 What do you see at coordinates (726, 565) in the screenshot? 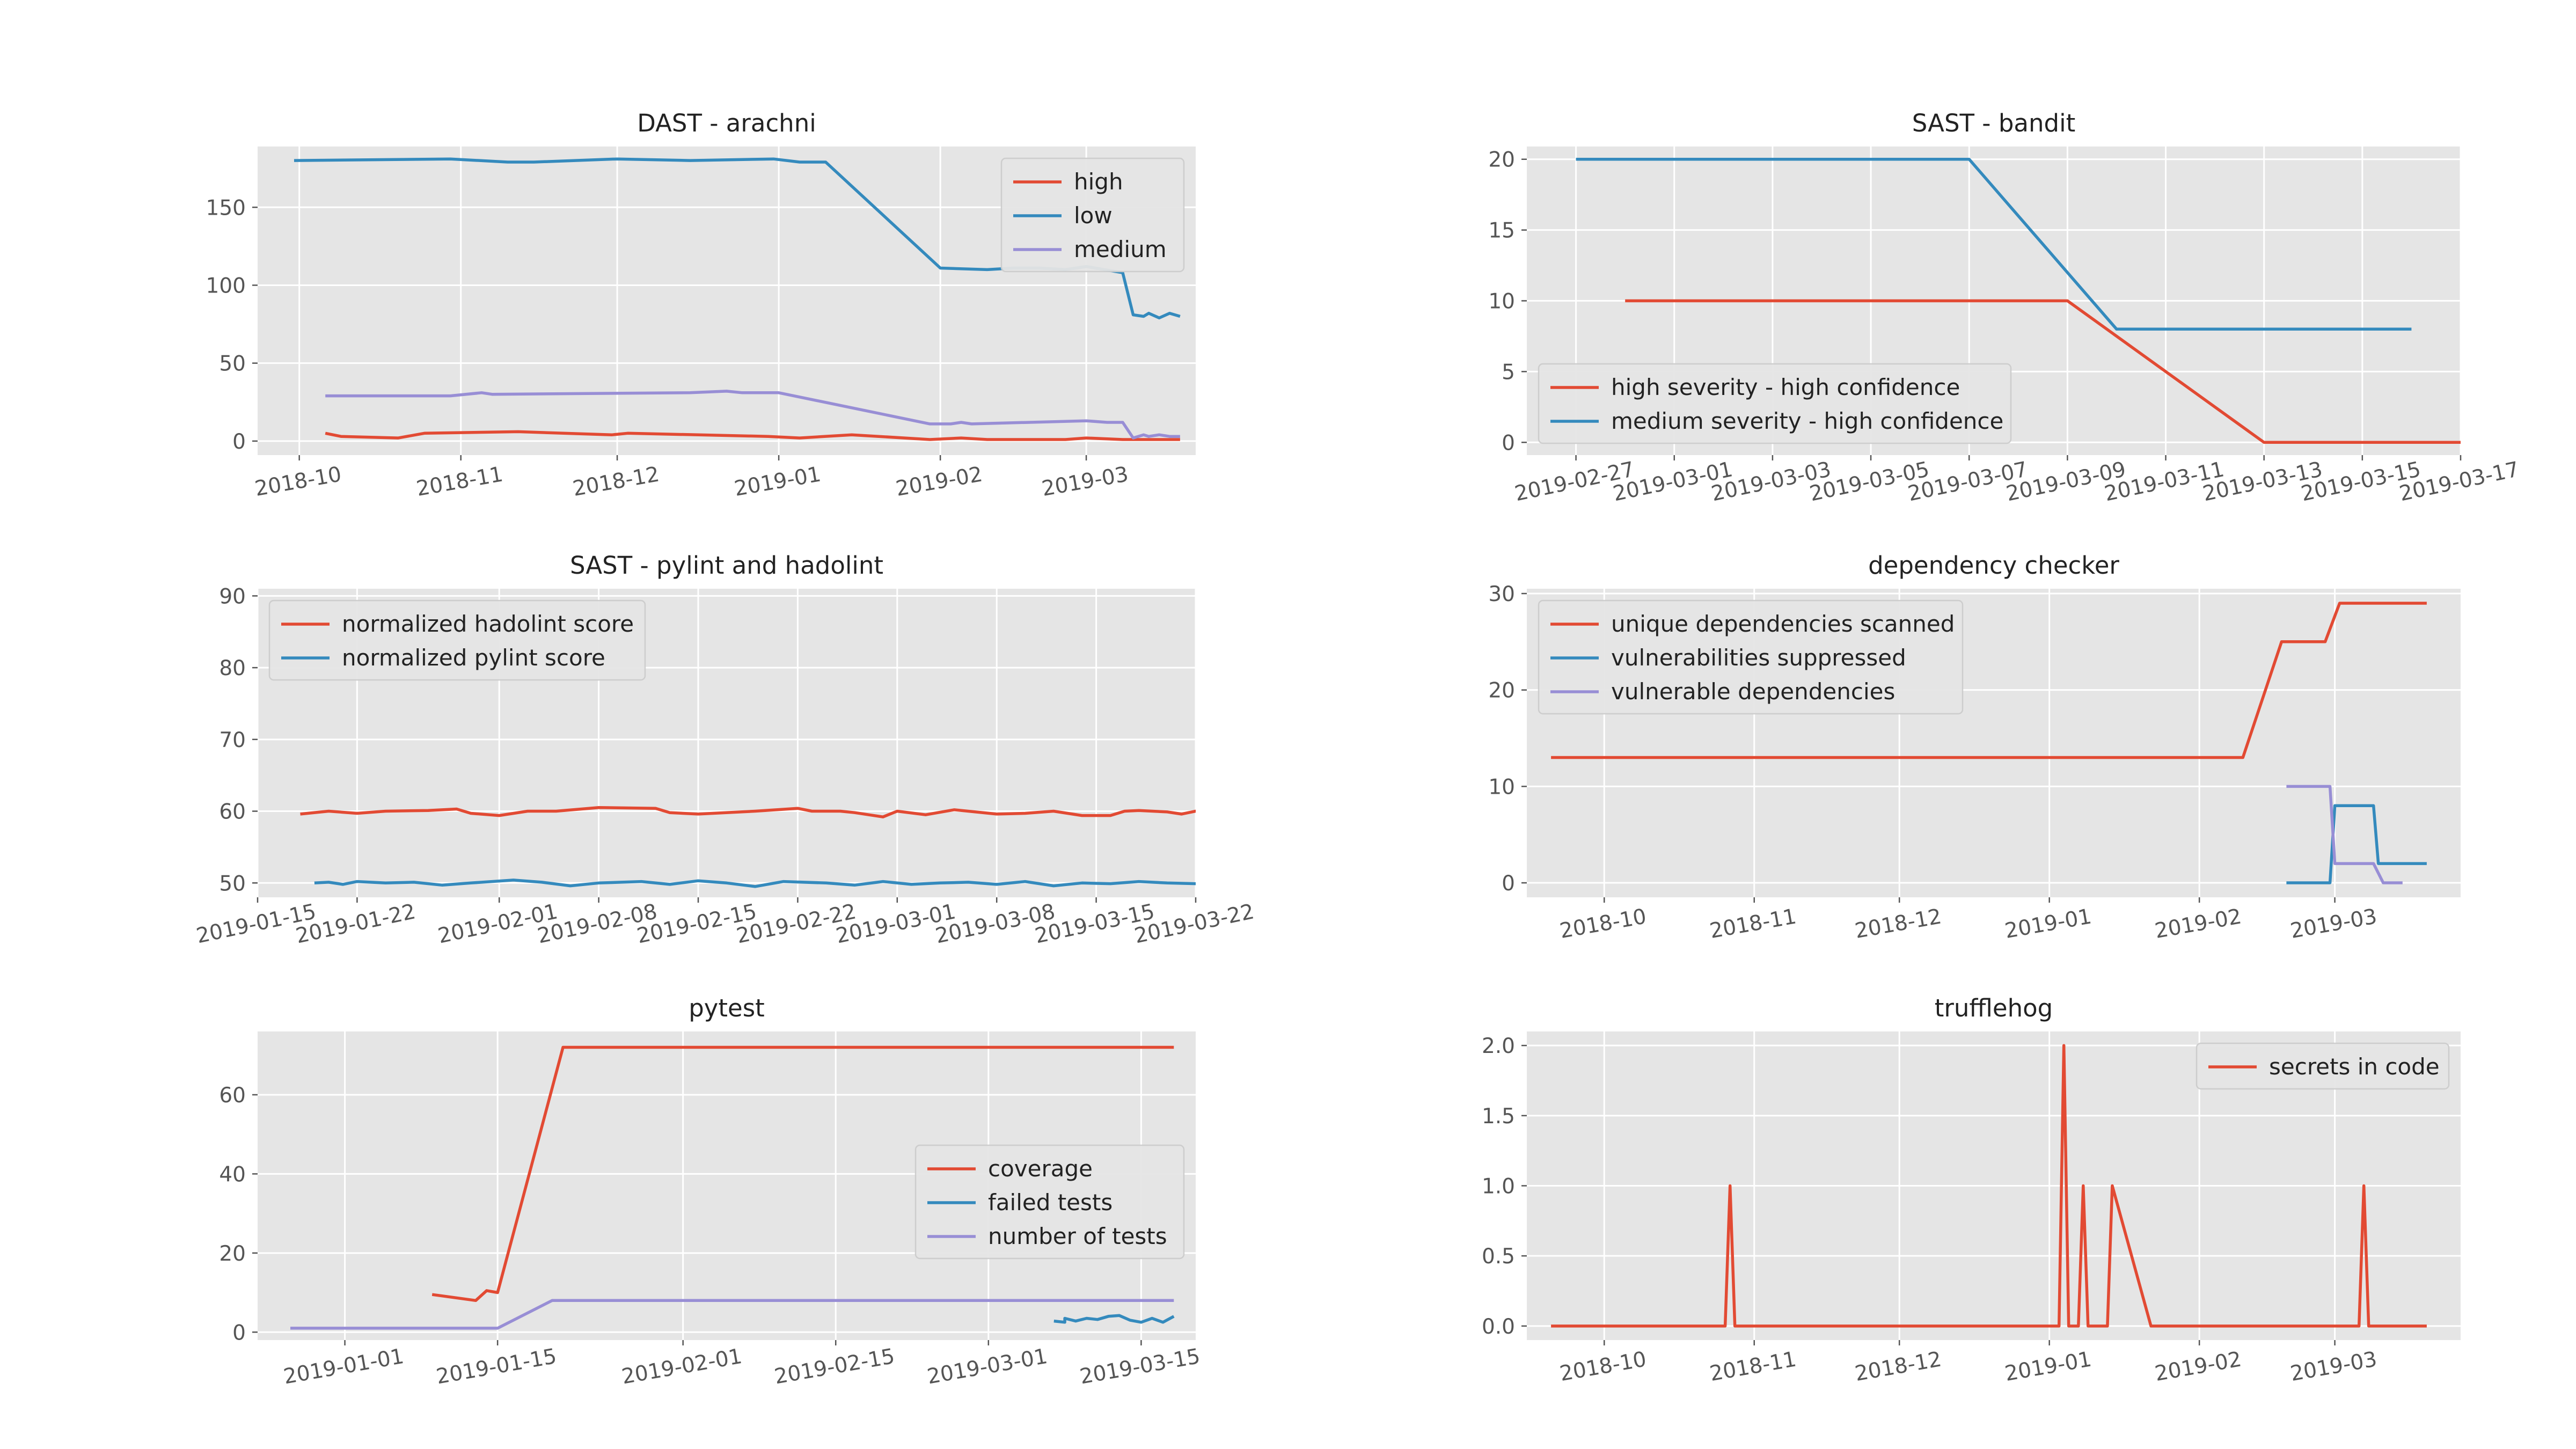
I see `chart-title: SAST - pylint and hadolint` at bounding box center [726, 565].